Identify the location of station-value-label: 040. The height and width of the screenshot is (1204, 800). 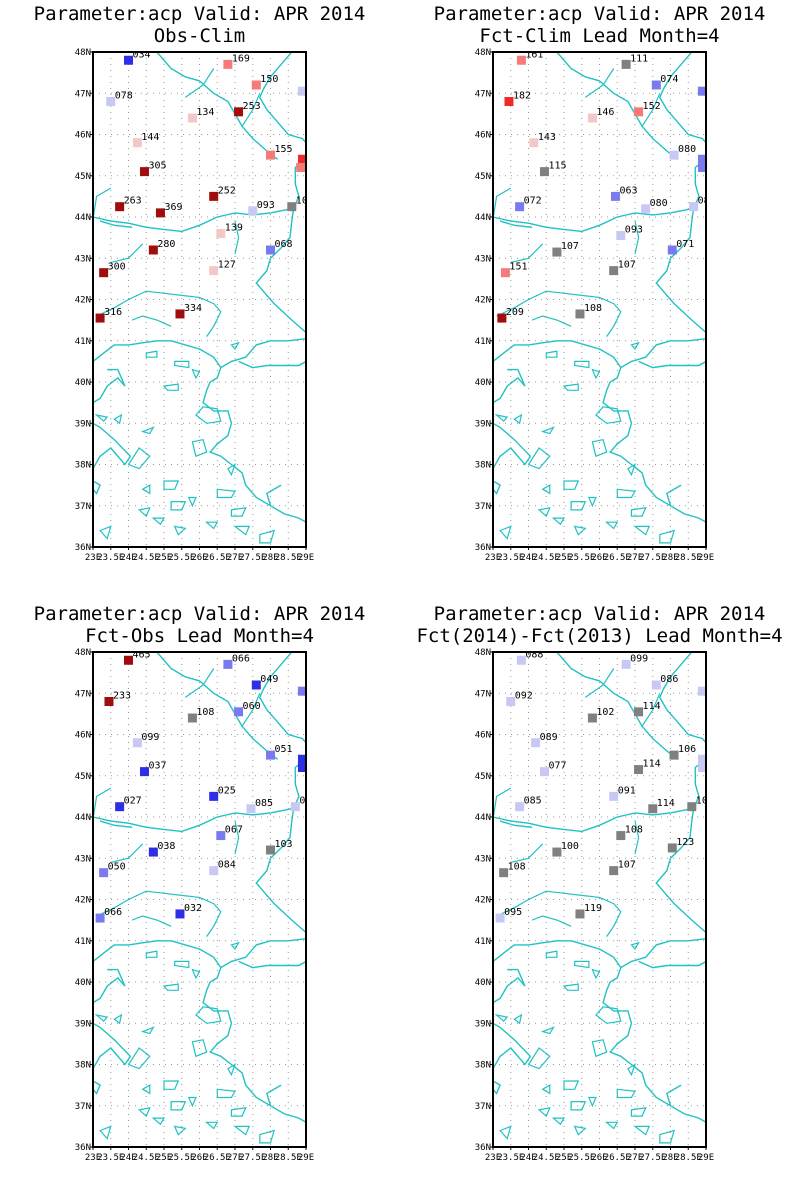
(315, 762).